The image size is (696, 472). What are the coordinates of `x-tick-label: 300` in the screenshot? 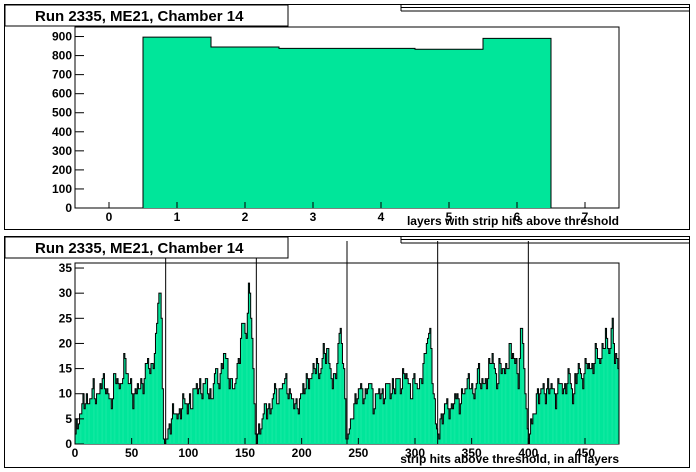 It's located at (415, 453).